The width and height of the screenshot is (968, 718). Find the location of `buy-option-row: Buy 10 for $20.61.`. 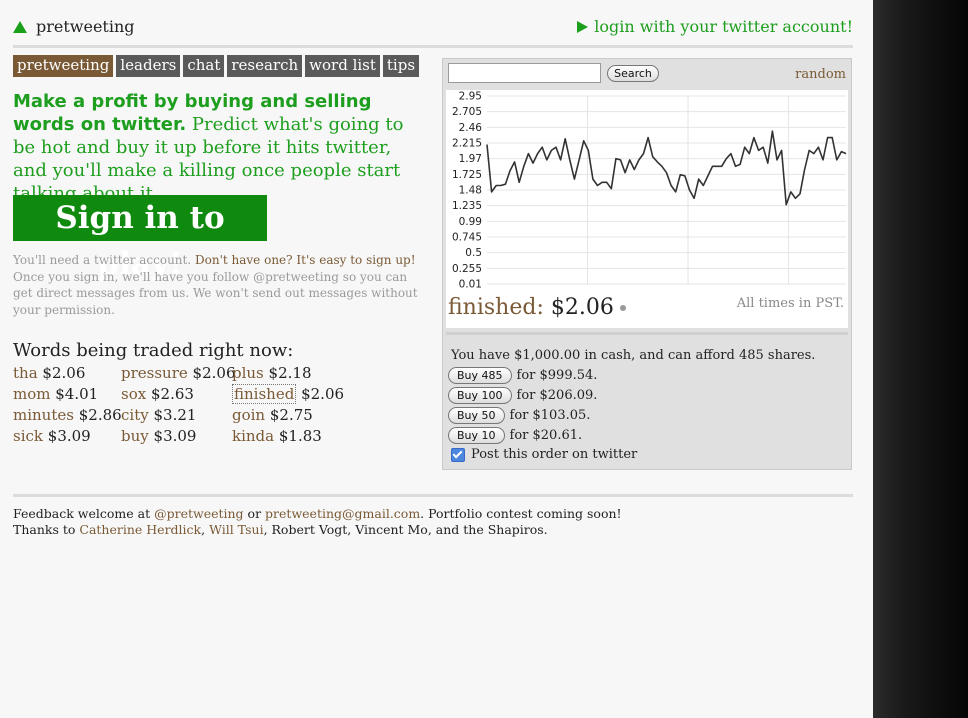

buy-option-row: Buy 10 for $20.61. is located at coordinates (515, 435).